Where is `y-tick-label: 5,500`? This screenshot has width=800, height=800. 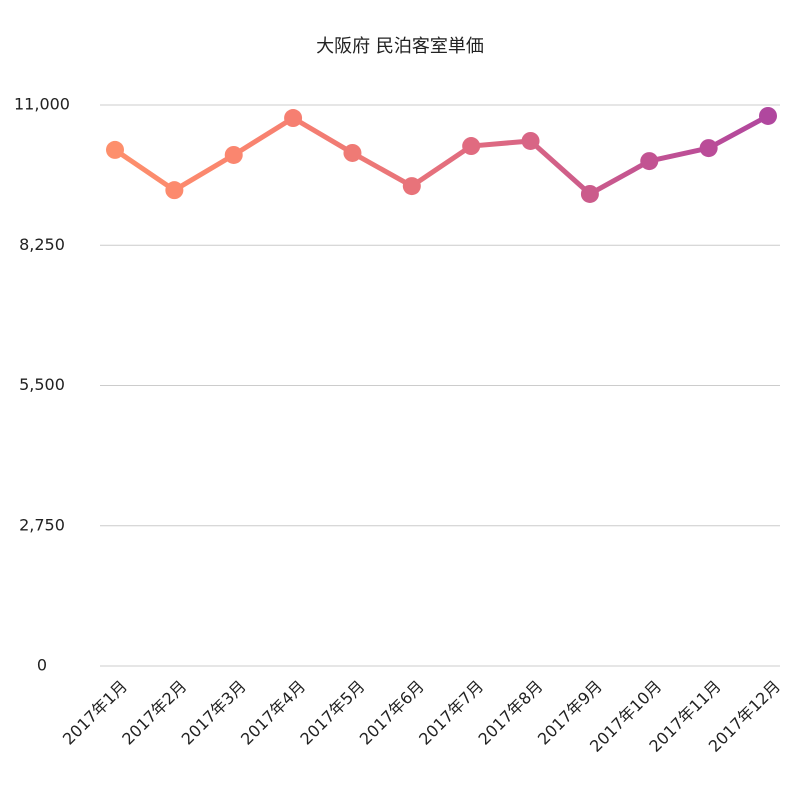 y-tick-label: 5,500 is located at coordinates (42, 384).